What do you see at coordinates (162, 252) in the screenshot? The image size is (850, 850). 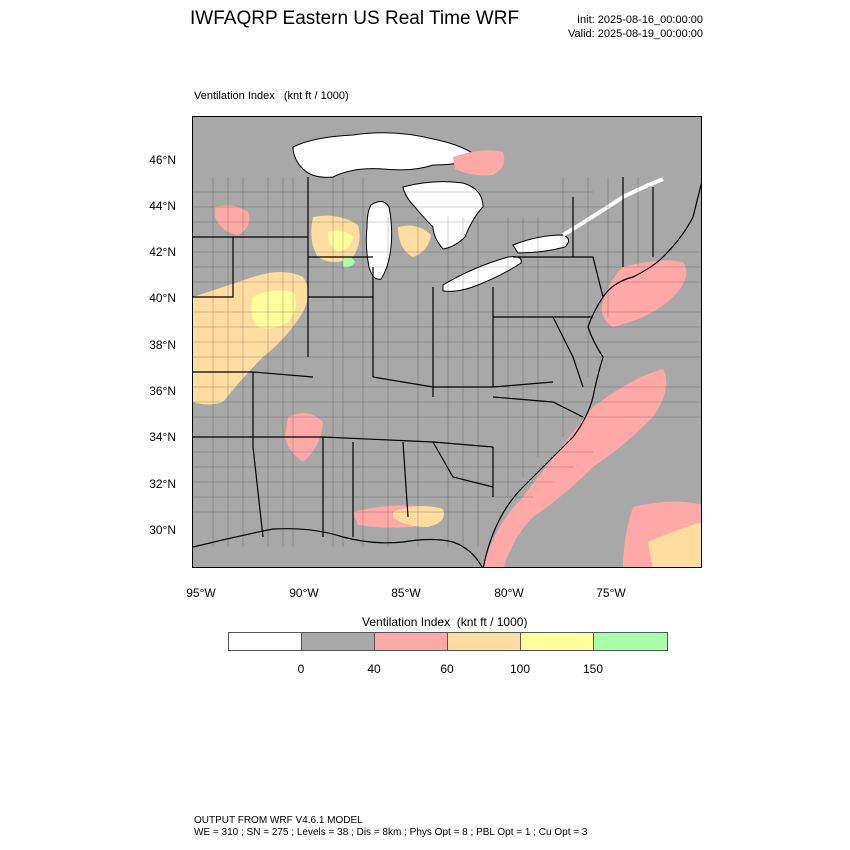 I see `lat-tick-42: 42°N` at bounding box center [162, 252].